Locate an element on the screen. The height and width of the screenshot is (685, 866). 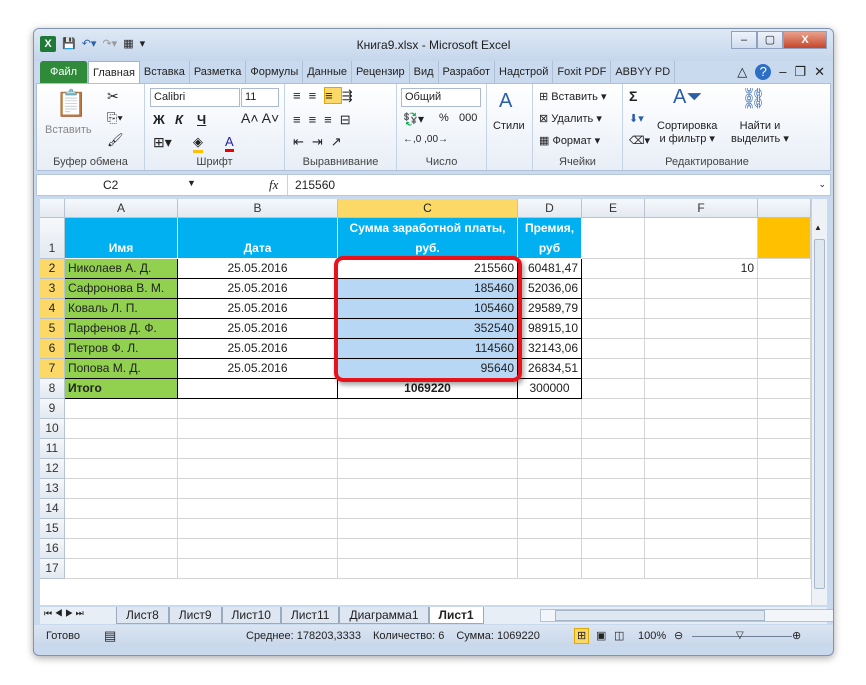
cell-B9 is located at coordinates (258, 409).